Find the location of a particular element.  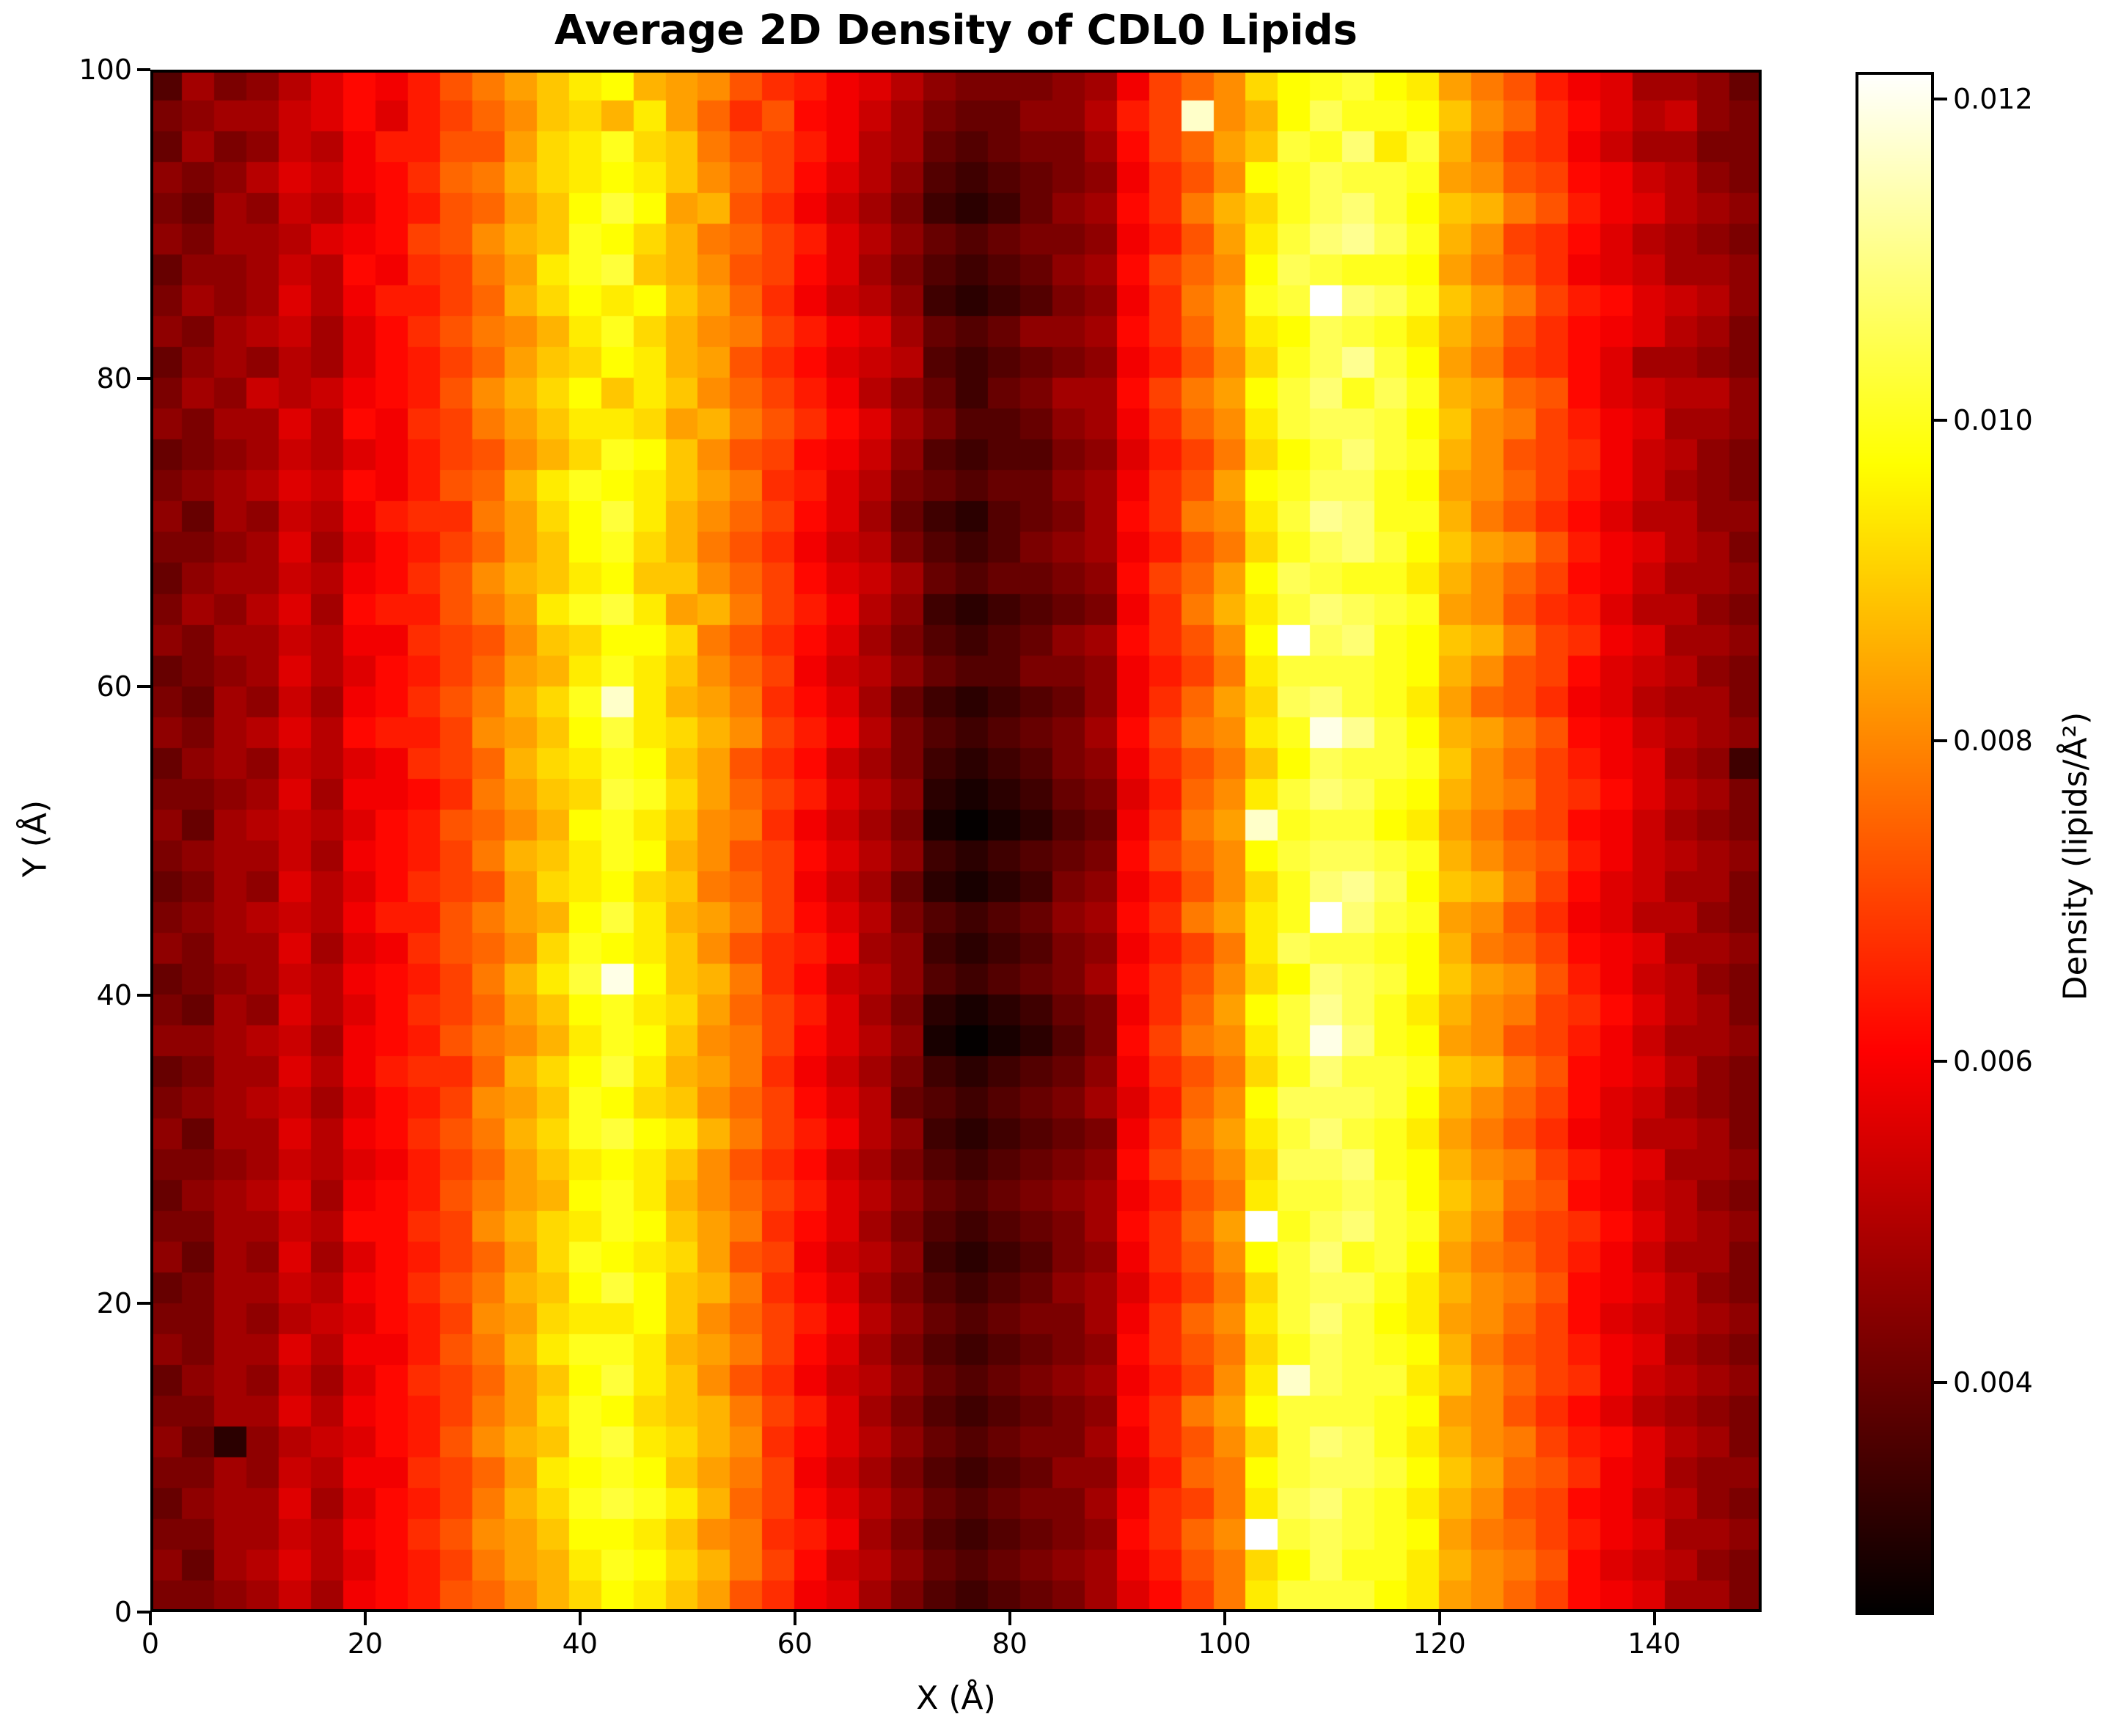

y-tick-label: 20 is located at coordinates (114, 1304).